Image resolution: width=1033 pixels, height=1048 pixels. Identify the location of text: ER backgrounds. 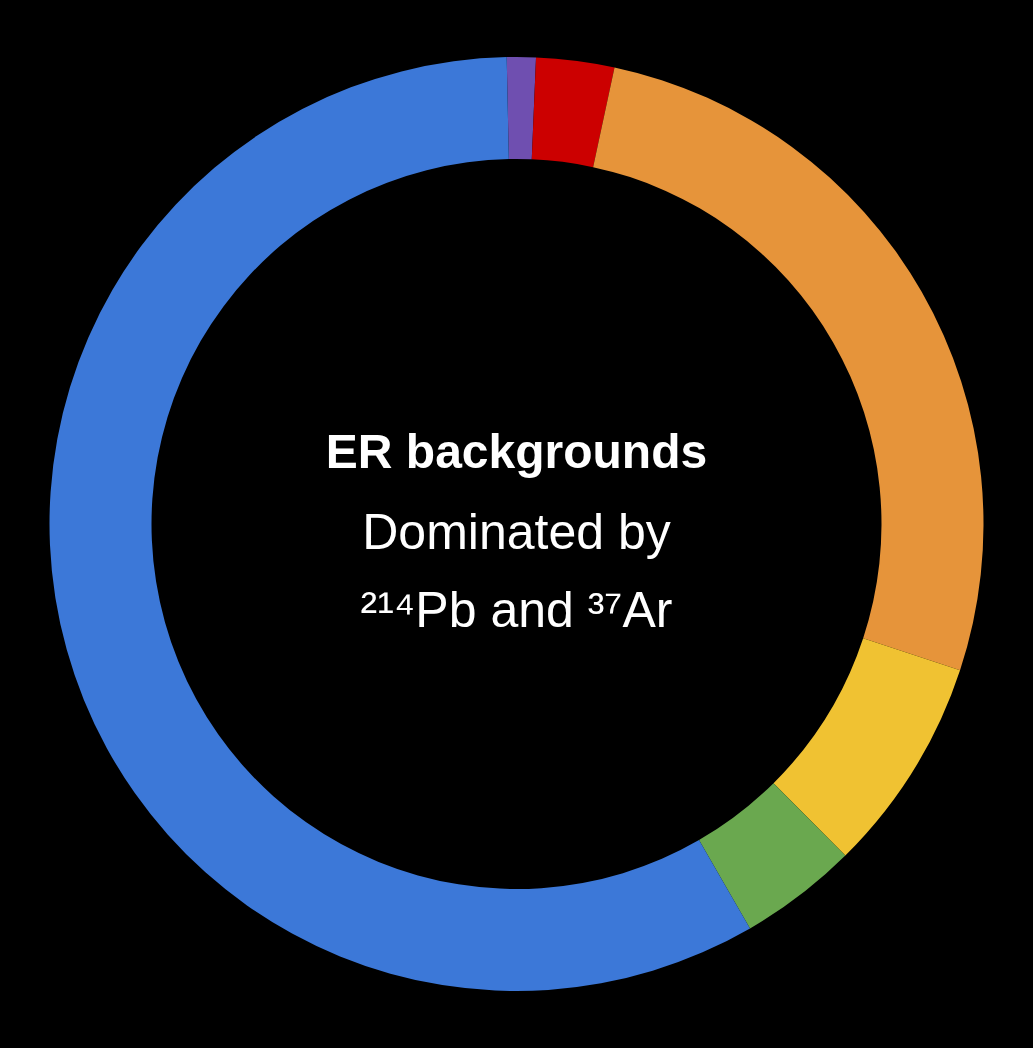
(516, 451).